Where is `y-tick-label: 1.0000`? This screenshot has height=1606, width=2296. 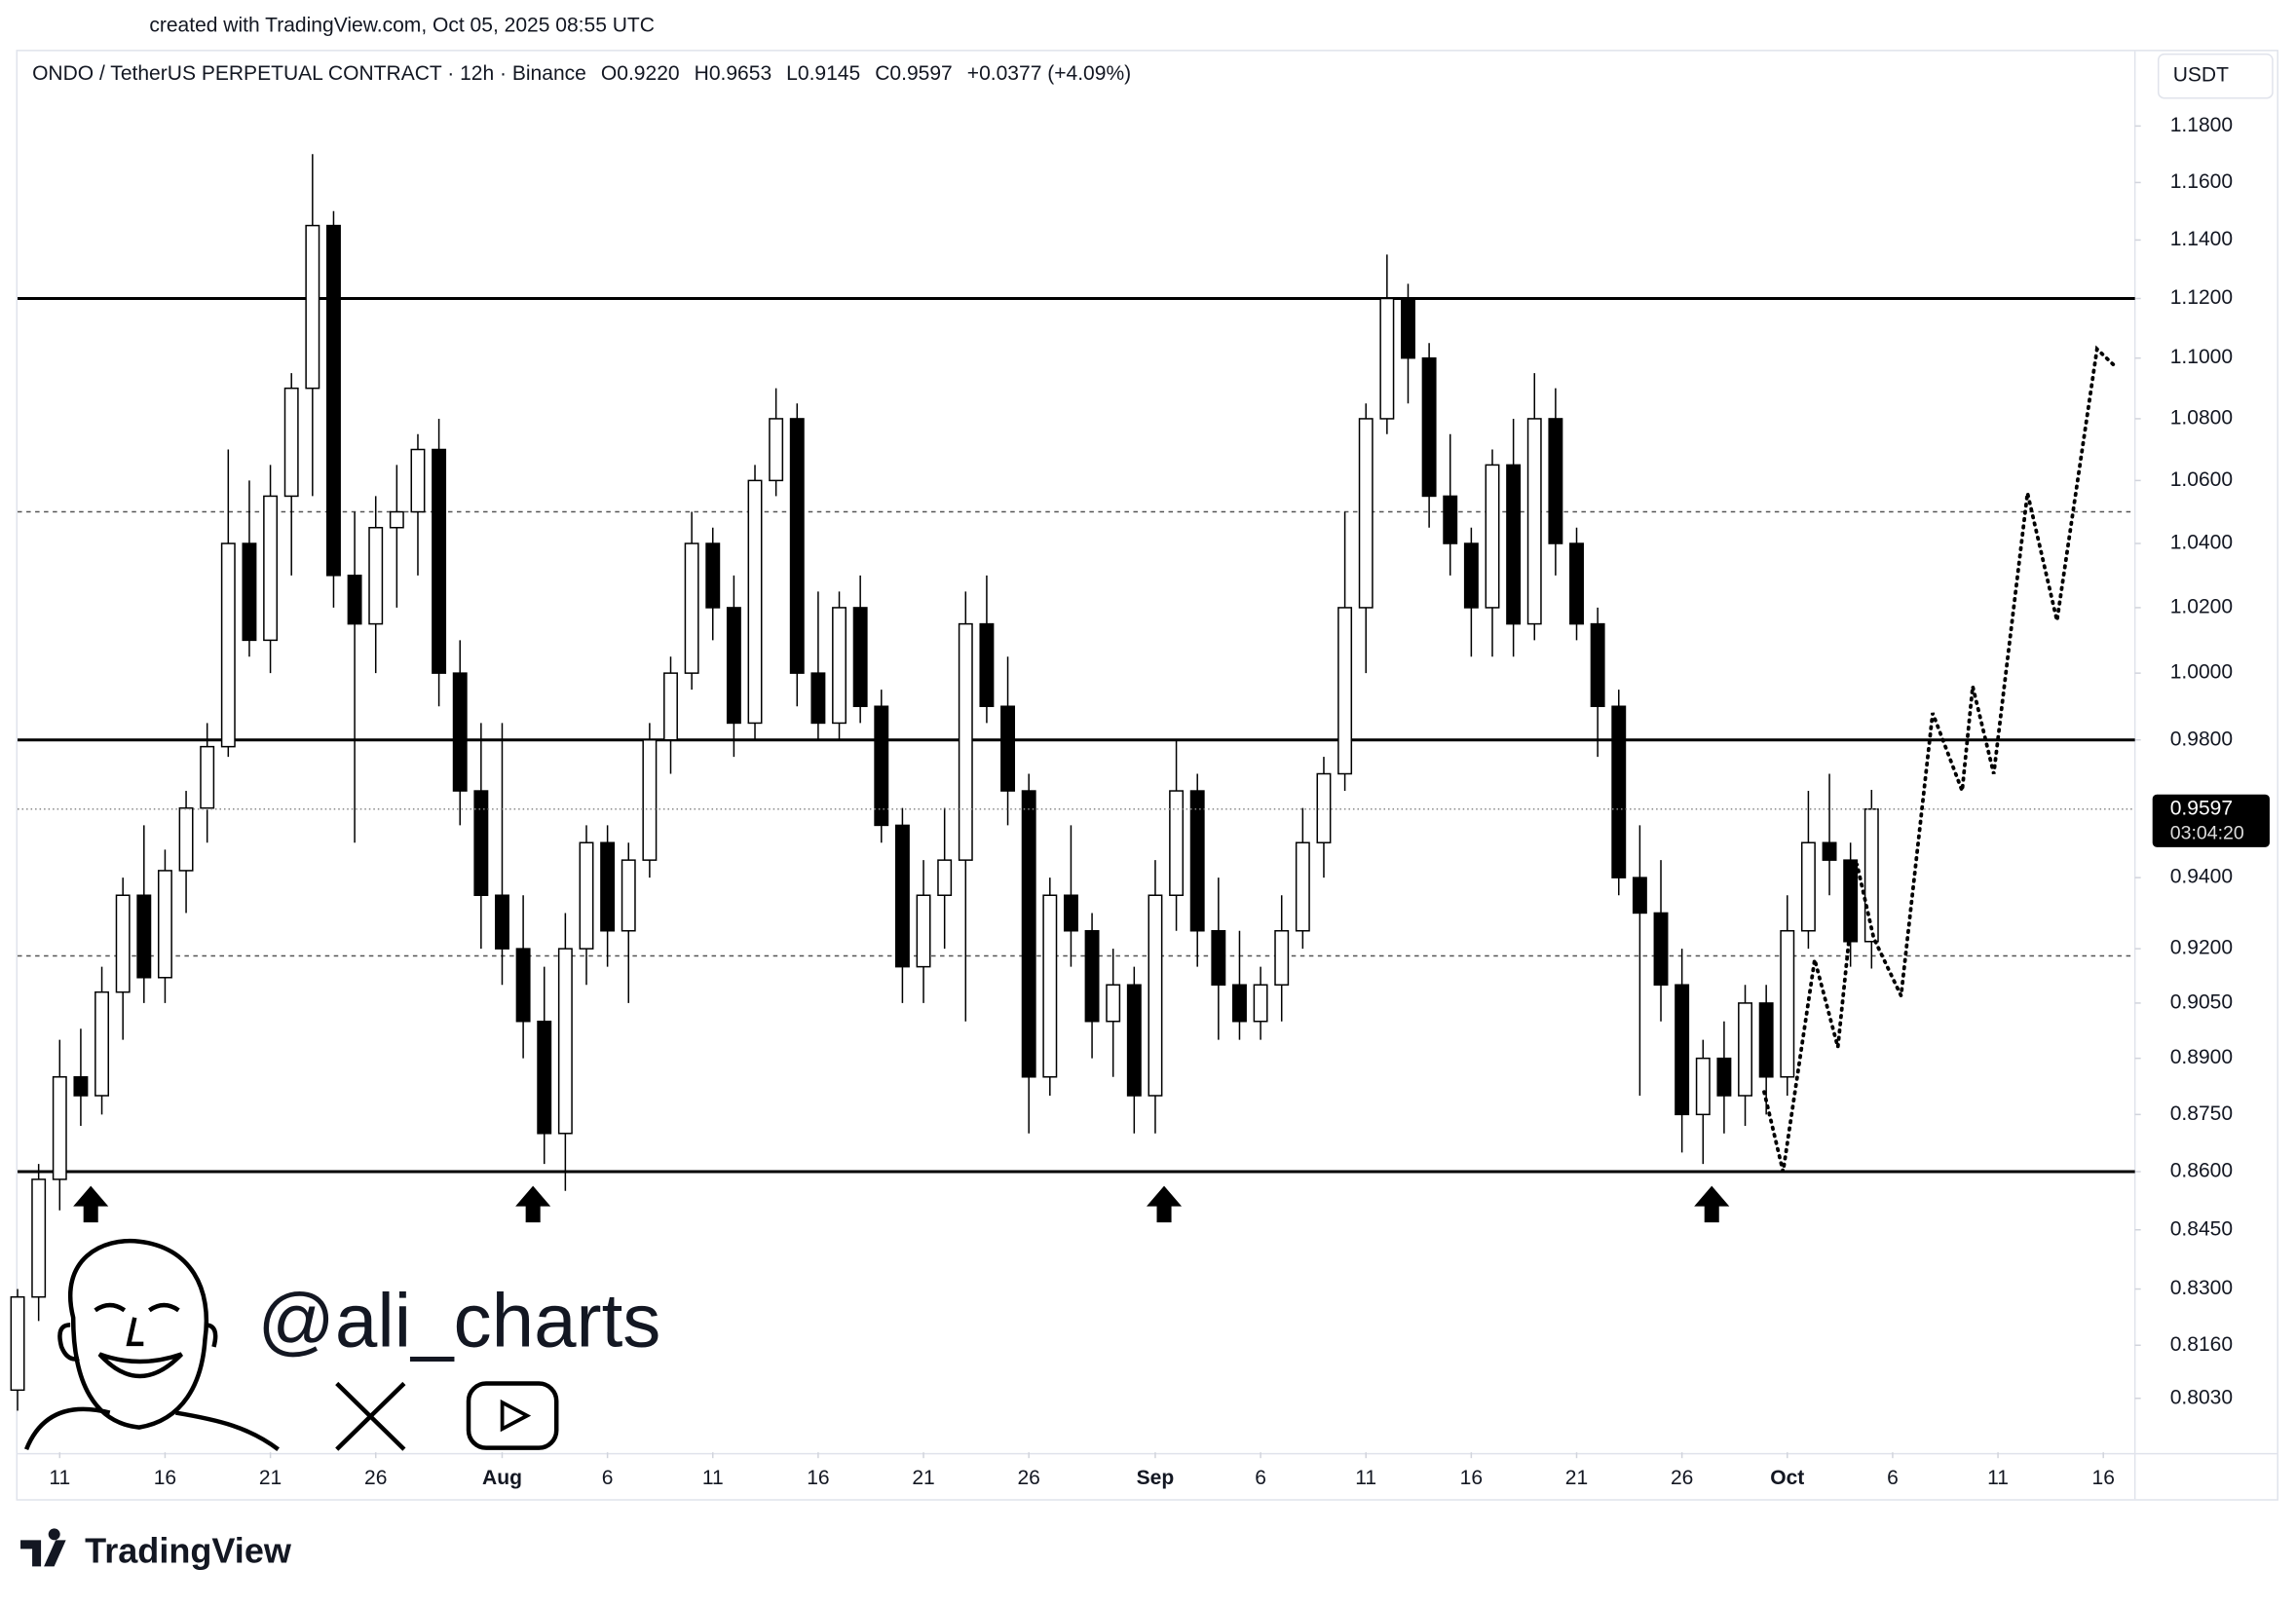 y-tick-label: 1.0000 is located at coordinates (2201, 673).